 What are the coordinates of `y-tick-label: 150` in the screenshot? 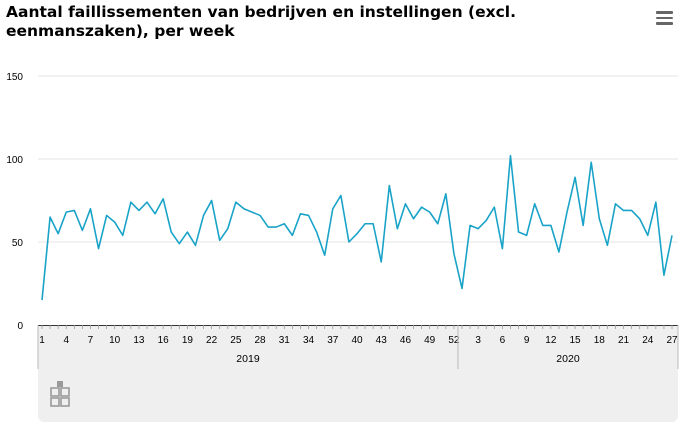 It's located at (14, 77).